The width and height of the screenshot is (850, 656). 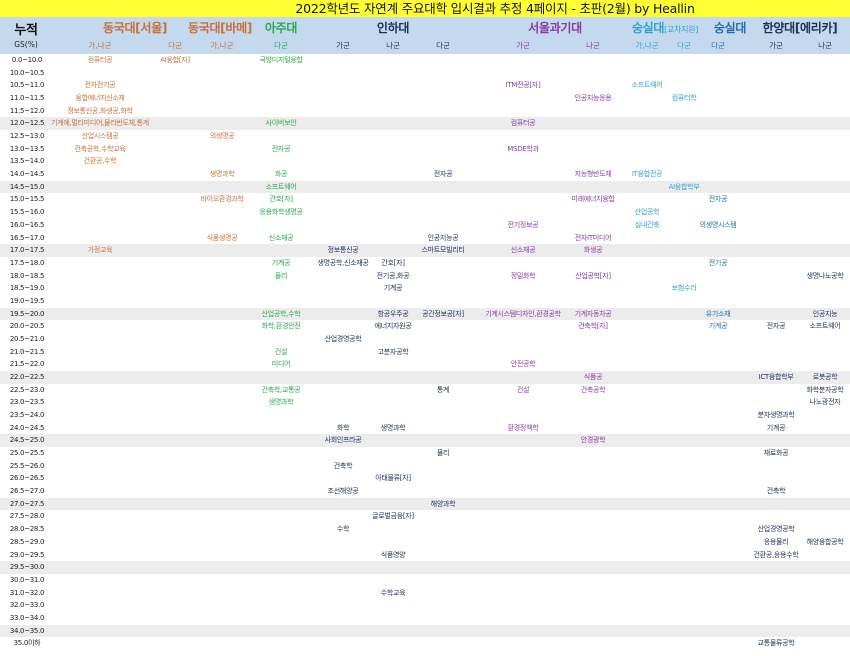 I want to click on major-cell: ICT융합학부, so click(x=776, y=377).